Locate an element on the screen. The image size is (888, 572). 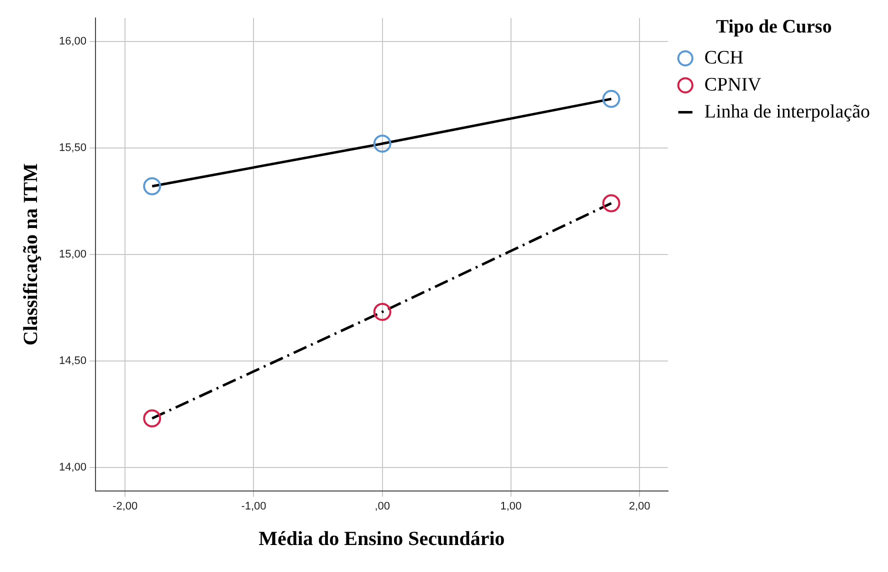
x-tick-label: ,00 is located at coordinates (382, 506).